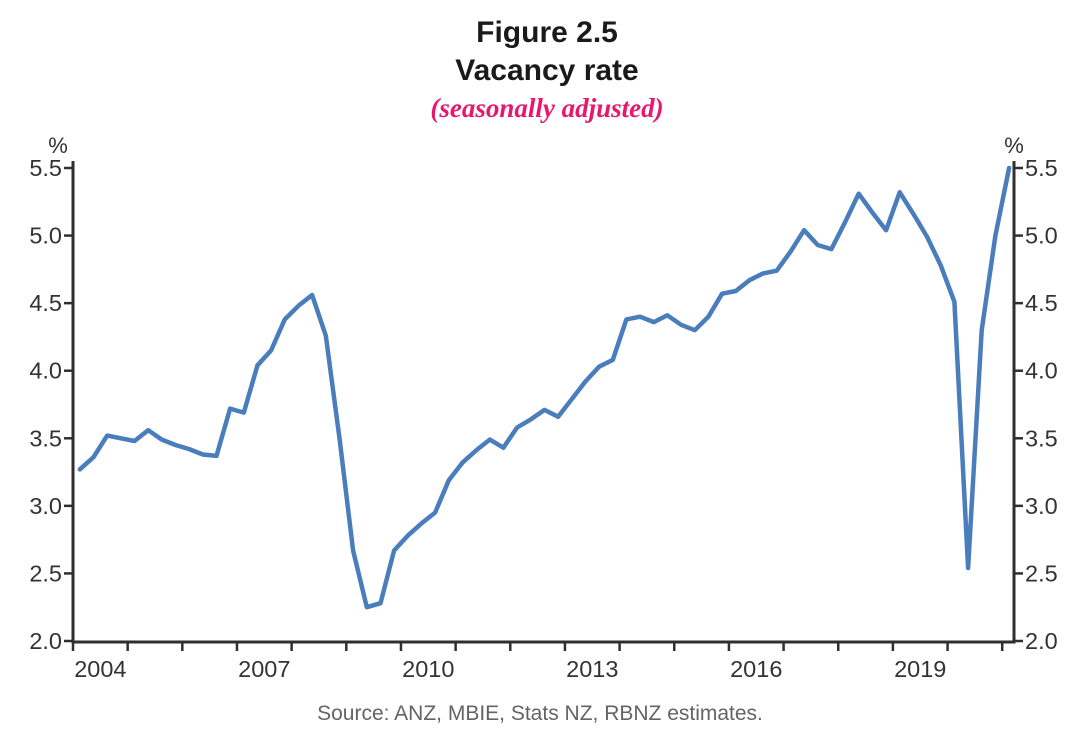 The image size is (1080, 743). Describe the element at coordinates (1041, 303) in the screenshot. I see `y-tick-label-right: 4.5` at that location.